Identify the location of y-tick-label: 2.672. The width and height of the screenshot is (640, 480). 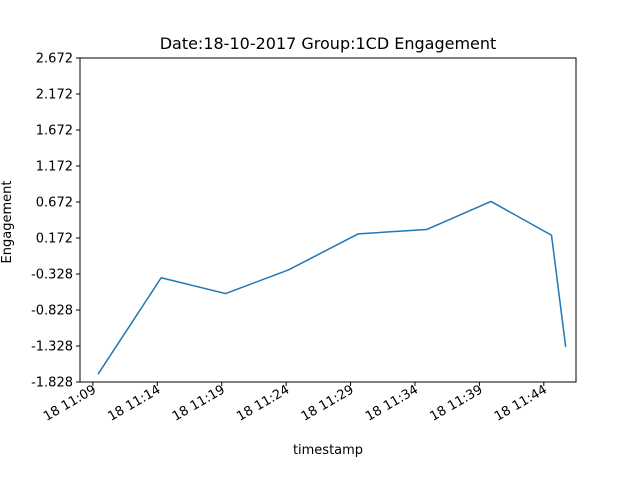
(54, 59).